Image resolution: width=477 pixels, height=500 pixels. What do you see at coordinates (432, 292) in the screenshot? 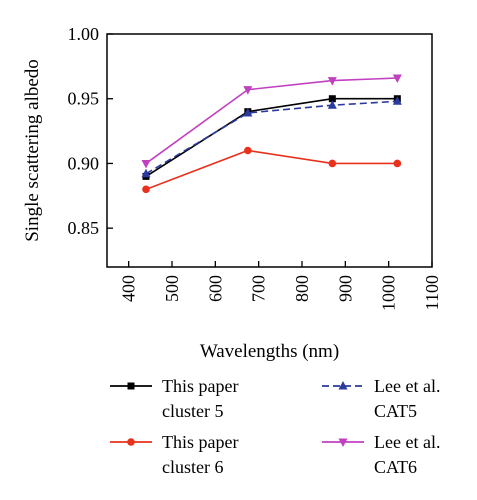
I see `x-tick-label: 1100` at bounding box center [432, 292].